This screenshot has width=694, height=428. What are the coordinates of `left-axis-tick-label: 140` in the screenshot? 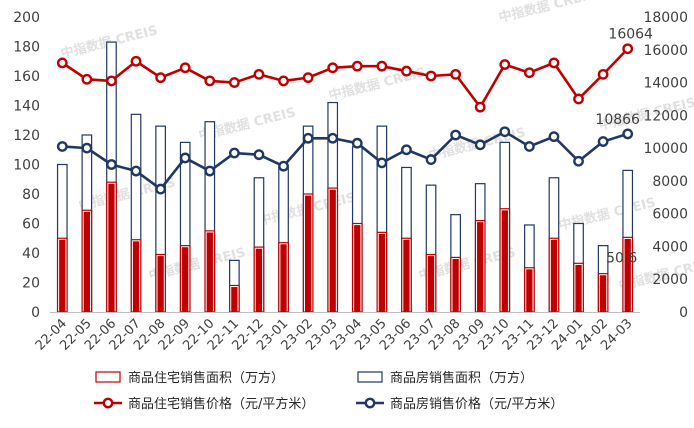 It's located at (26, 107).